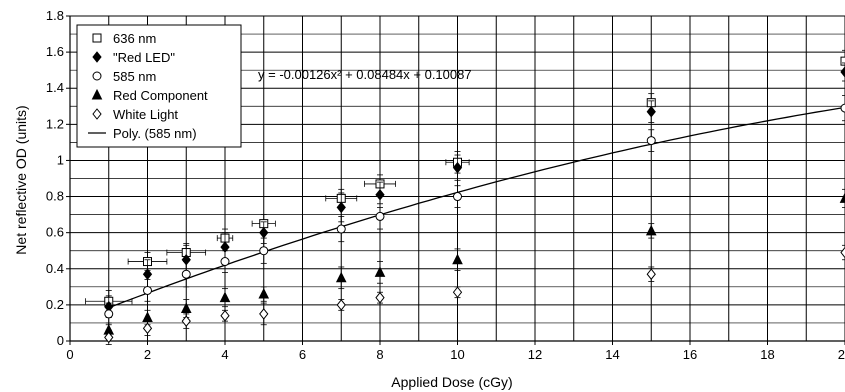 The image size is (845, 392). What do you see at coordinates (842, 61) in the screenshot?
I see `point-636-nm` at bounding box center [842, 61].